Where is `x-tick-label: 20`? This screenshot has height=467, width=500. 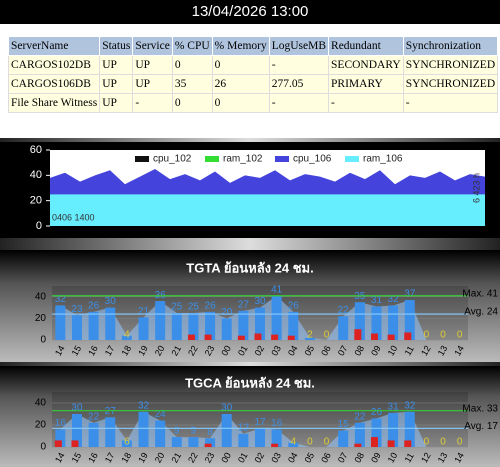
x-tick-label: 20 is located at coordinates (160, 351).